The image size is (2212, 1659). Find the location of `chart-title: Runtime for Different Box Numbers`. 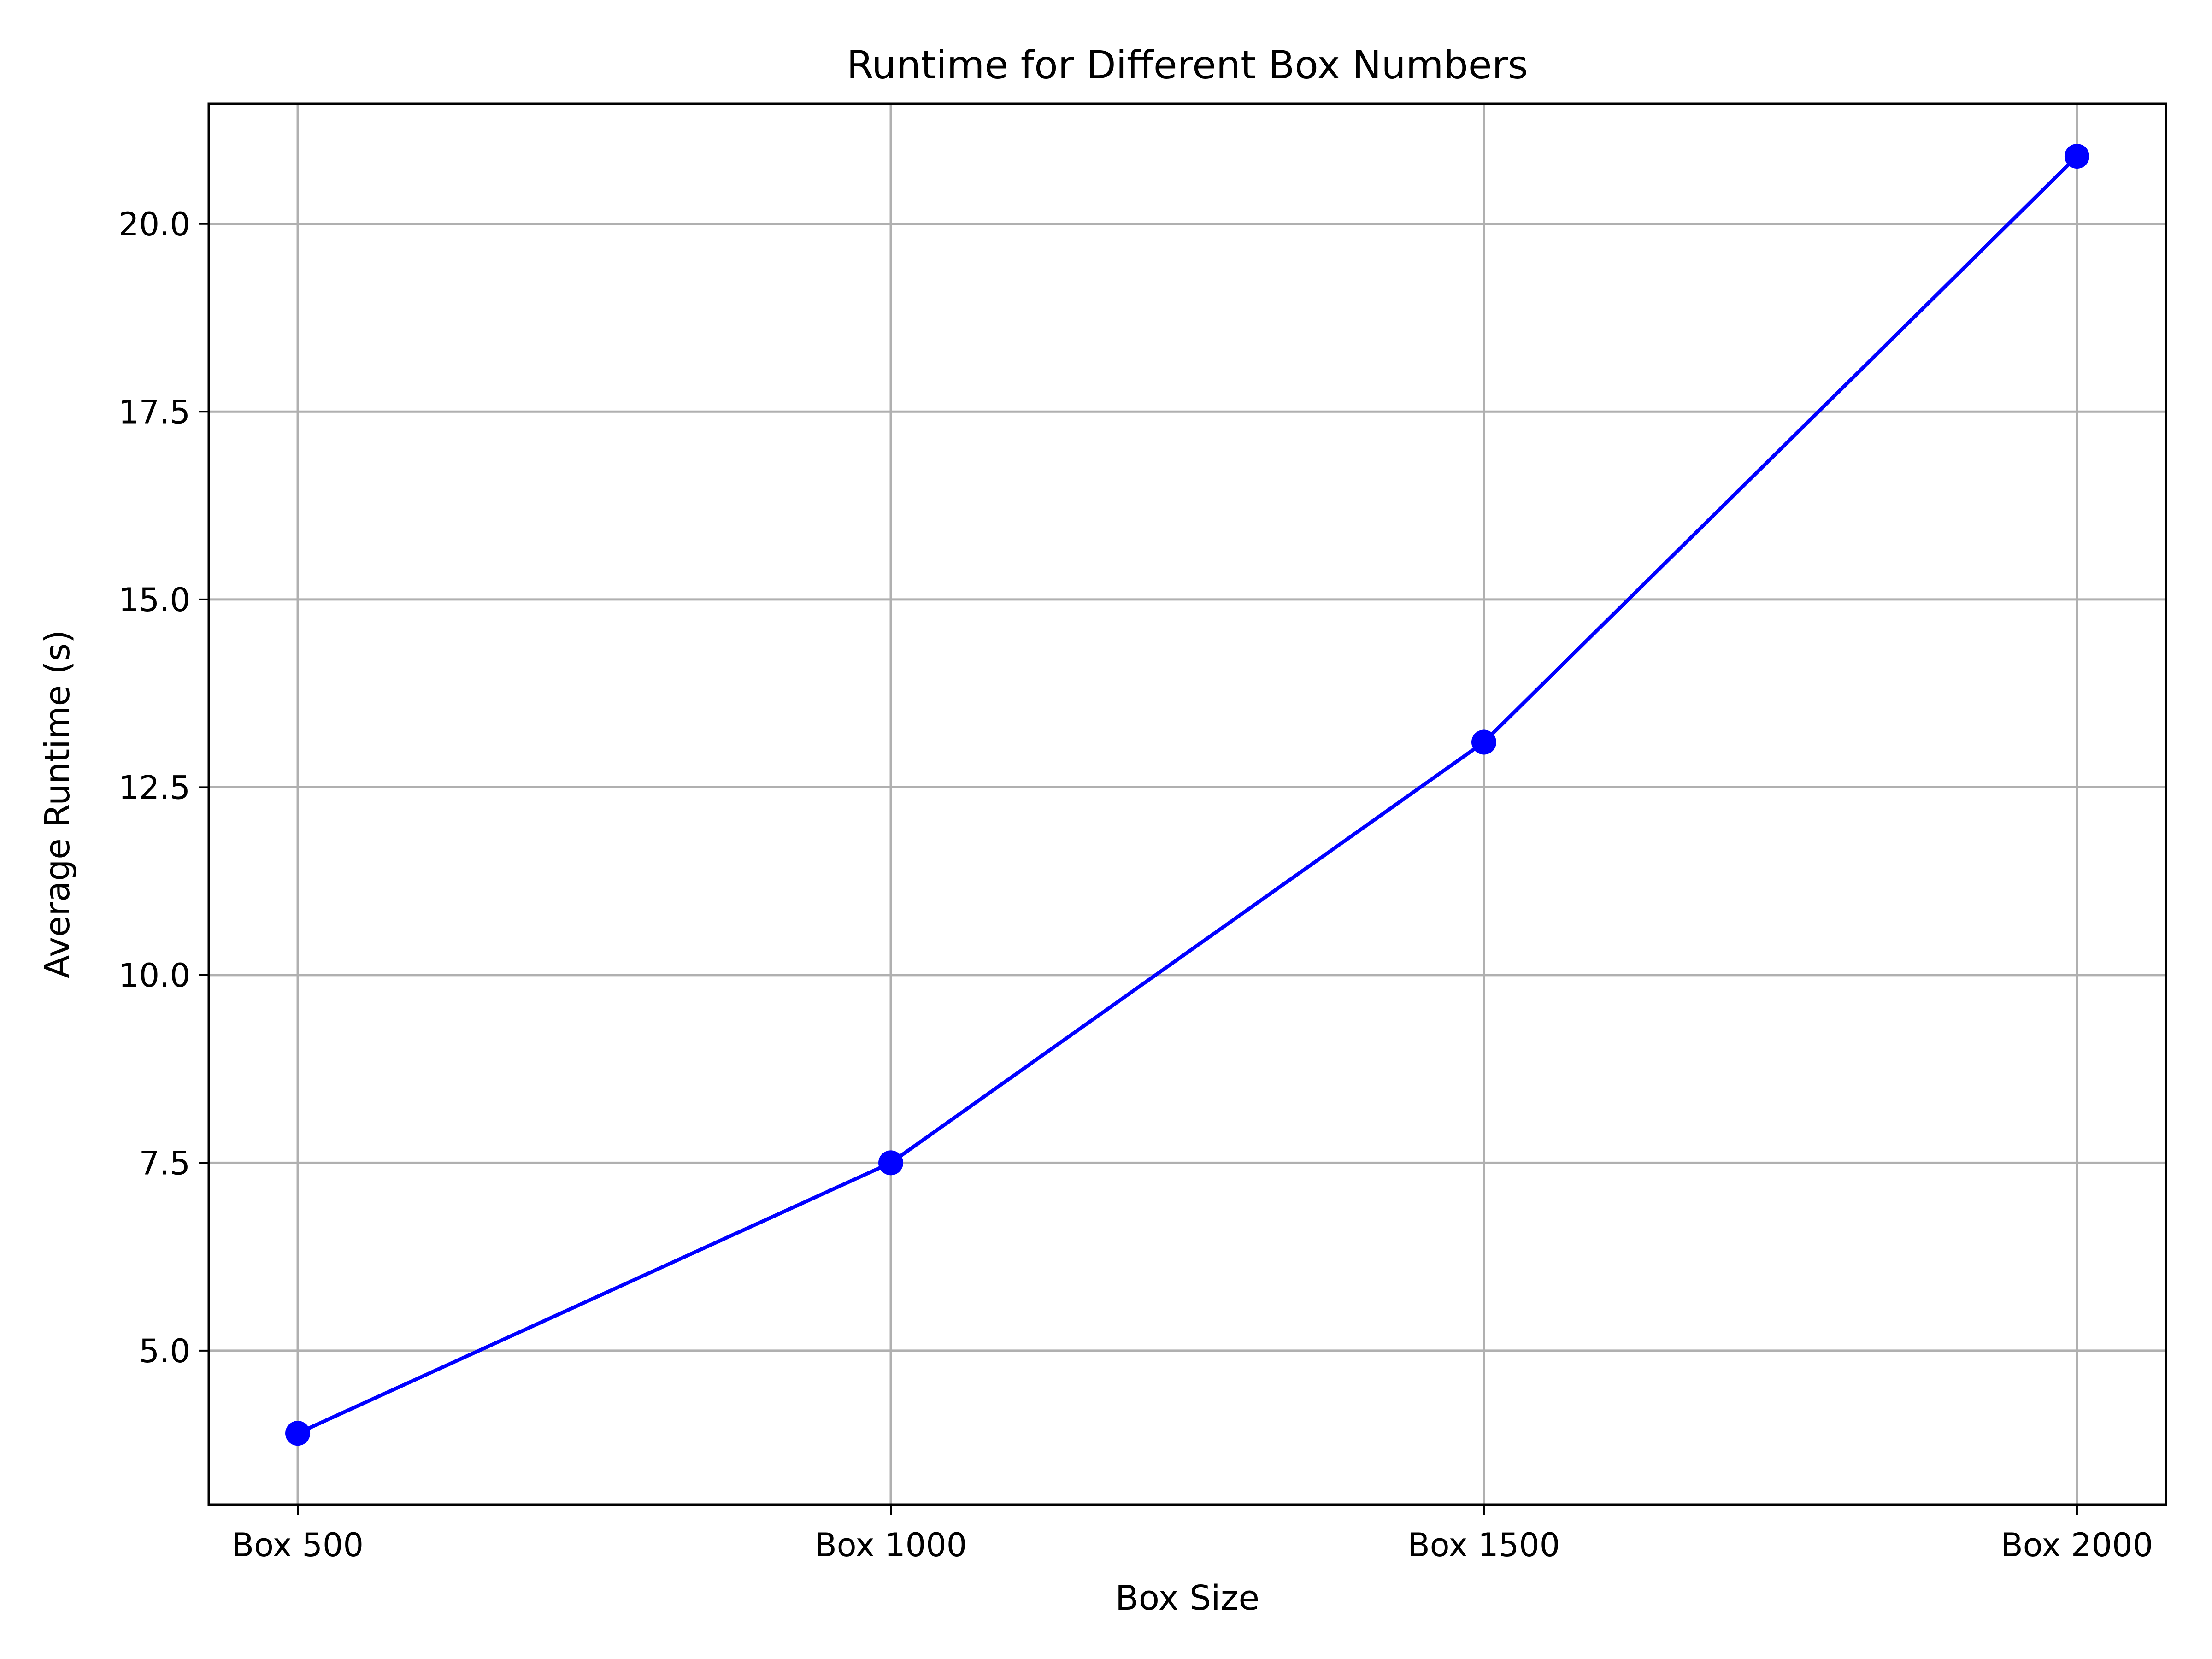

chart-title: Runtime for Different Box Numbers is located at coordinates (1187, 65).